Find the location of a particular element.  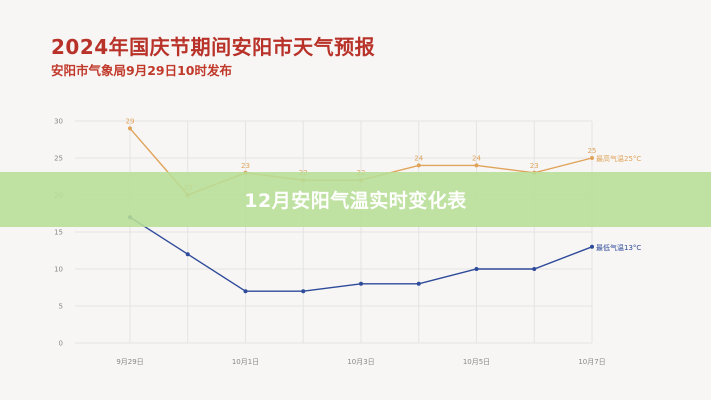

data-label: 25 is located at coordinates (592, 151).